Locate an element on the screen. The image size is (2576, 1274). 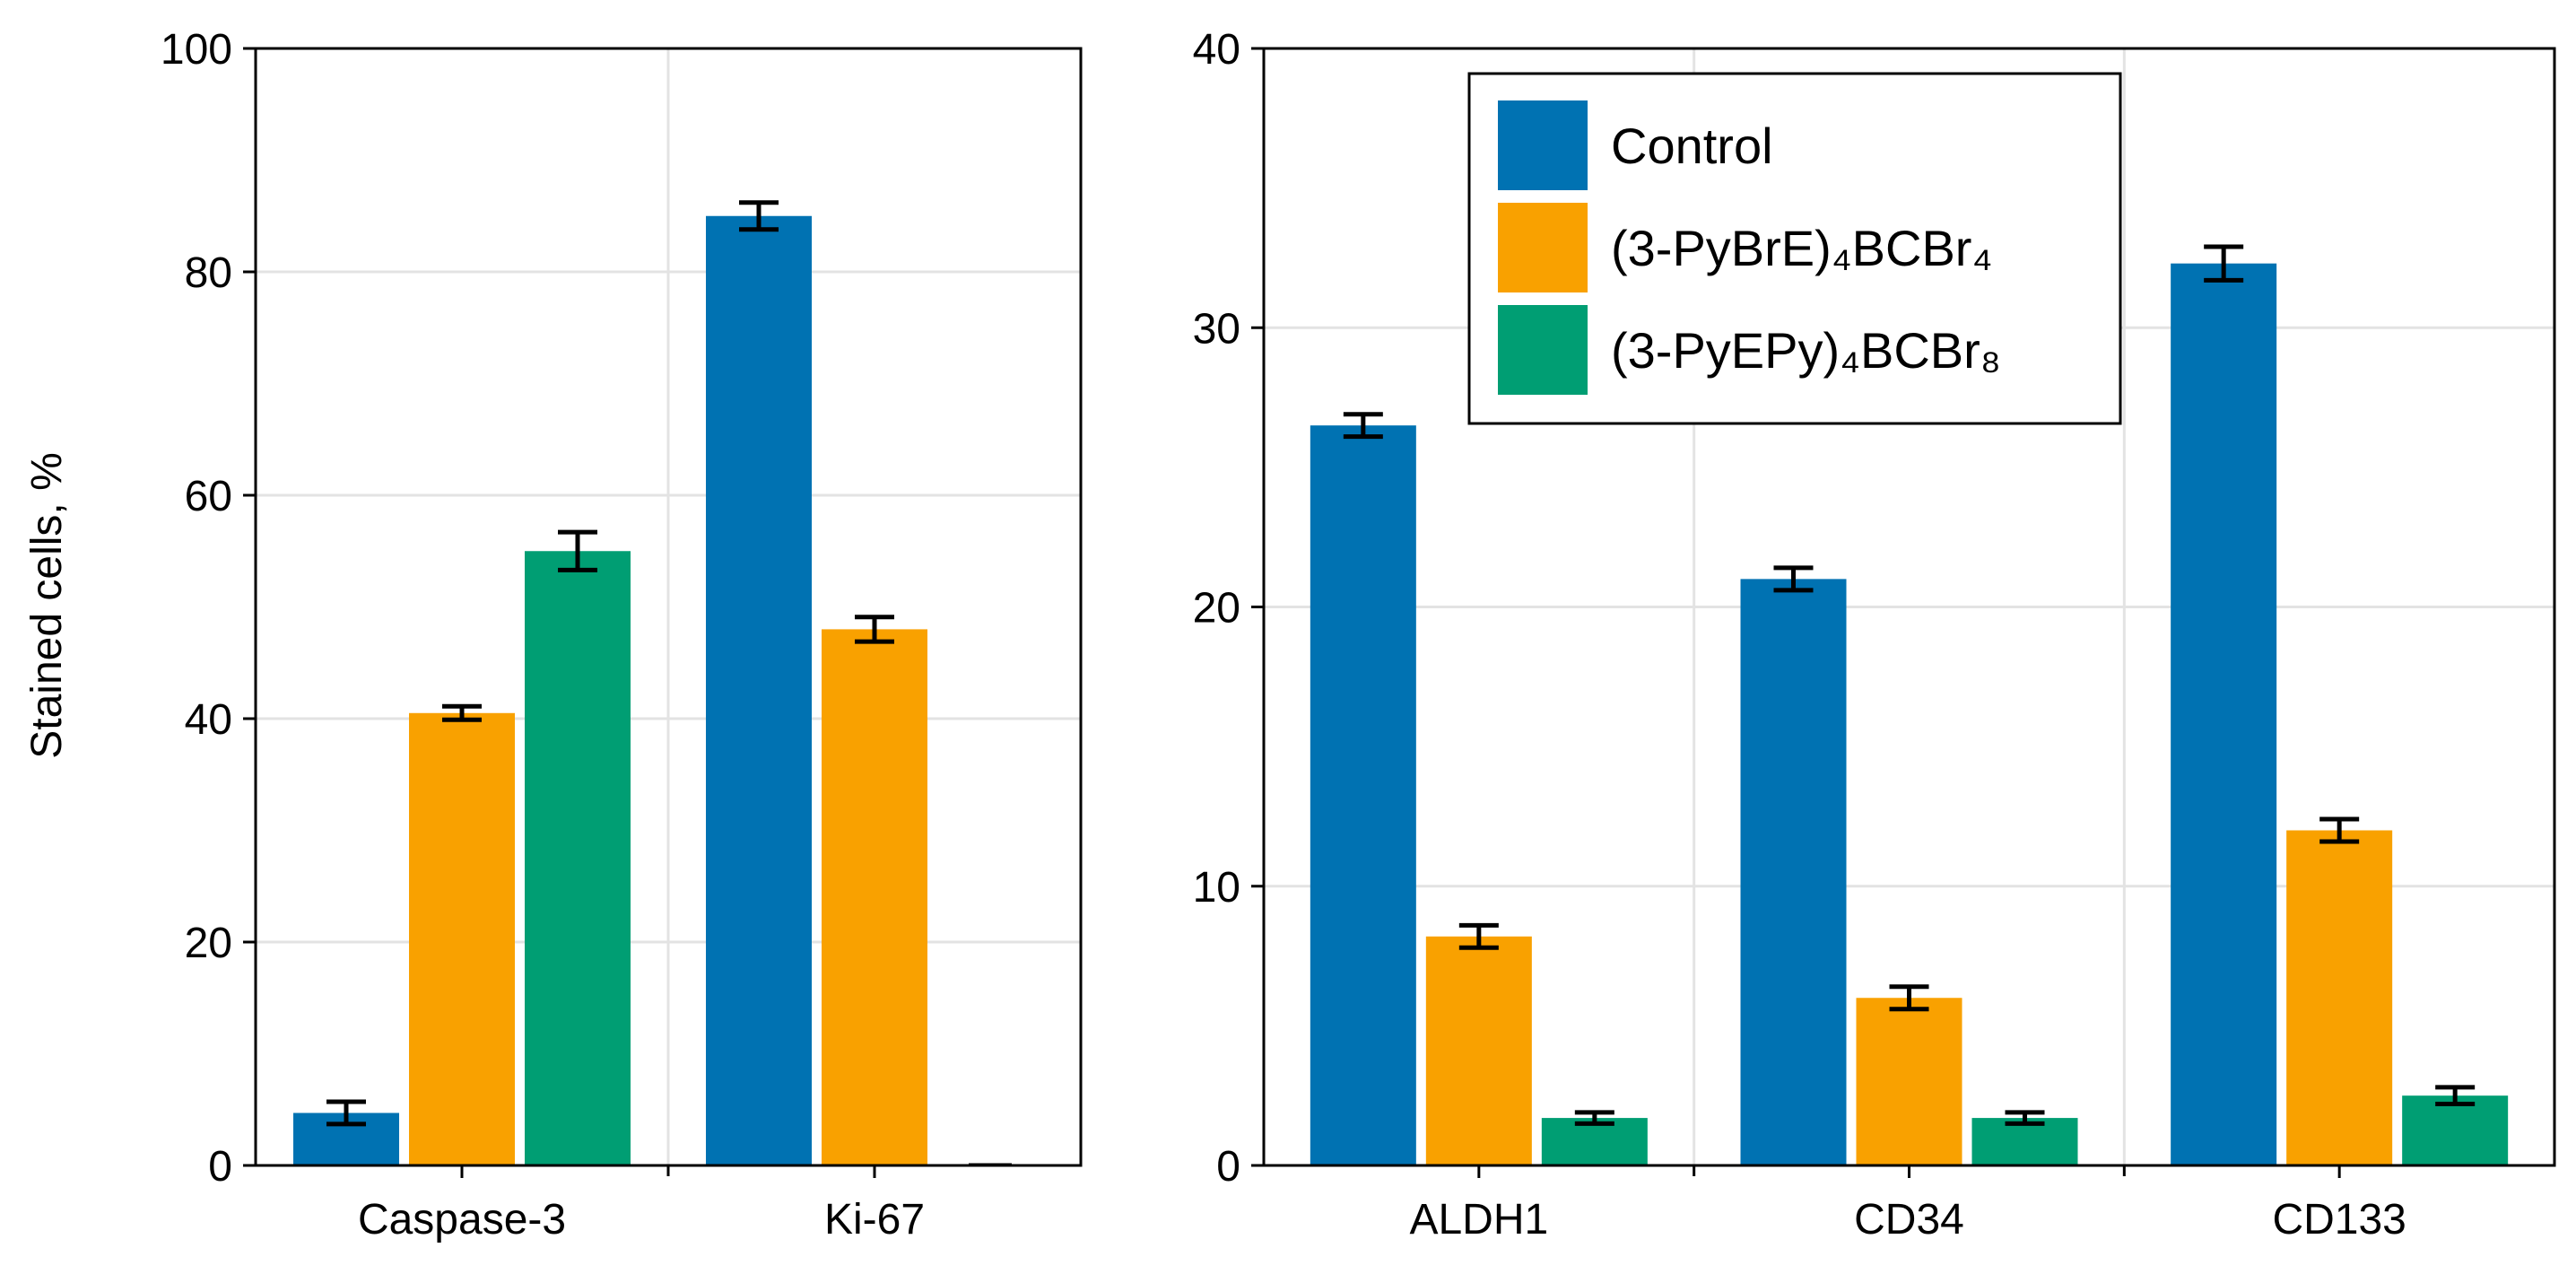
y-tick-label: 30 is located at coordinates (1216, 329).